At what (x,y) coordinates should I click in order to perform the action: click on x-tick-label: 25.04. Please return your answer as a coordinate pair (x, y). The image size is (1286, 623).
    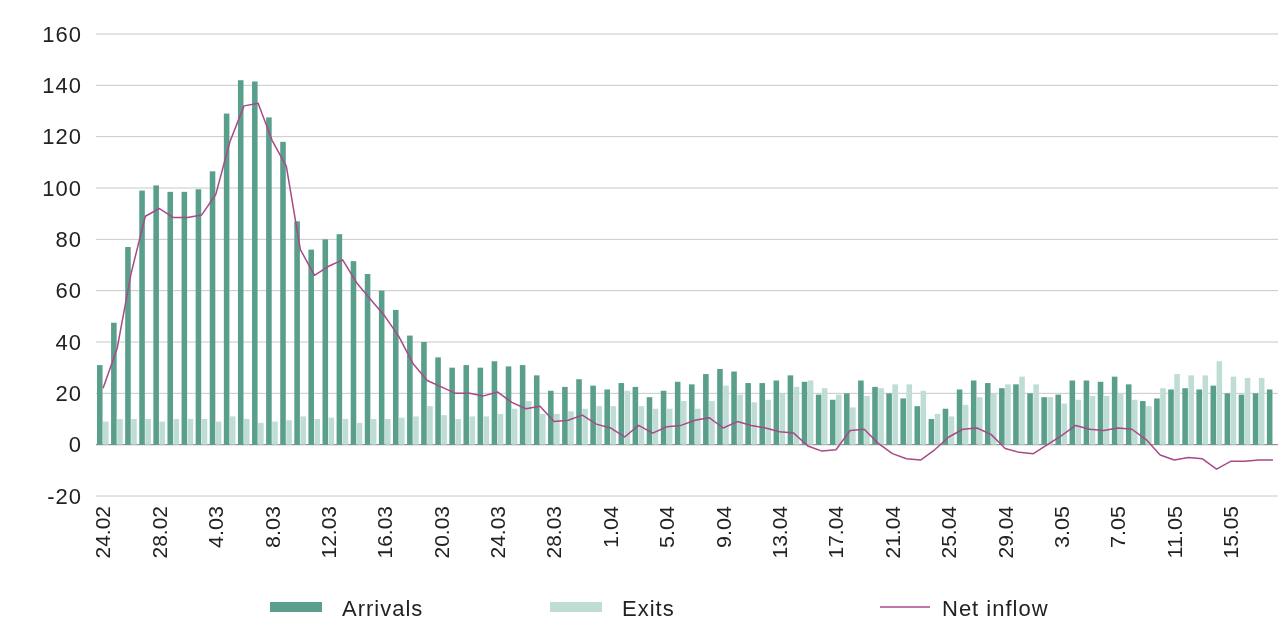
    Looking at the image, I should click on (949, 532).